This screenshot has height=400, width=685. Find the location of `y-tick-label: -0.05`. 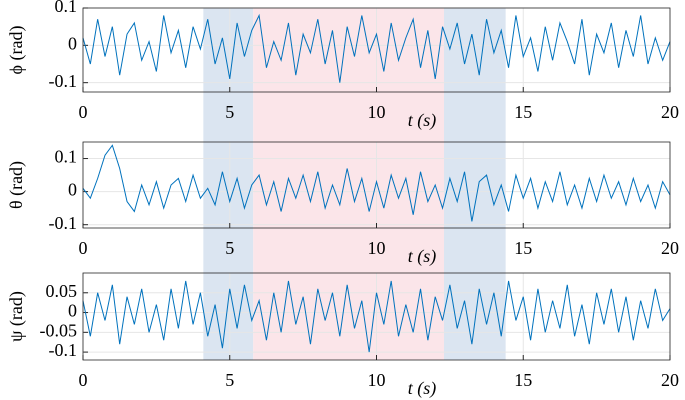

y-tick-label: -0.05 is located at coordinates (59, 330).